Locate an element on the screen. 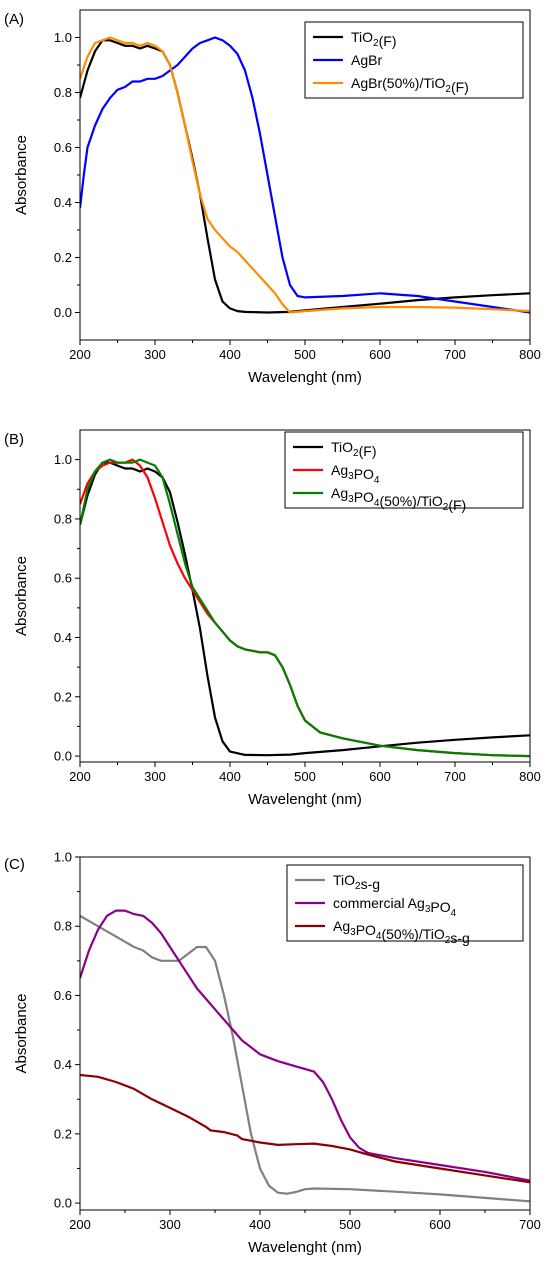  legend-text-part: AgBr is located at coordinates (366, 60).